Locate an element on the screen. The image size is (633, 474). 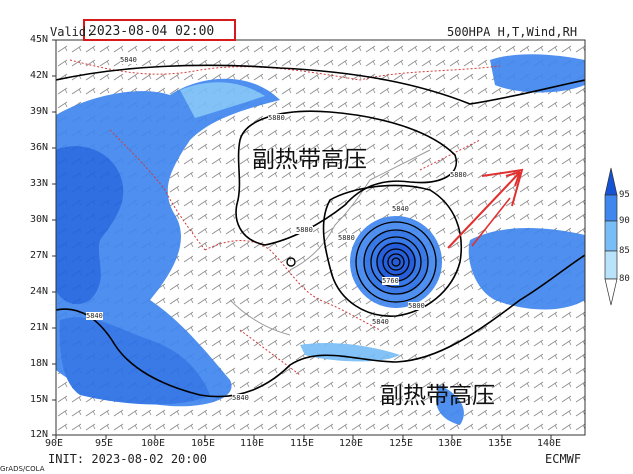
subtropical-high-label-north: 副热带高压 is located at coordinates (309, 160).